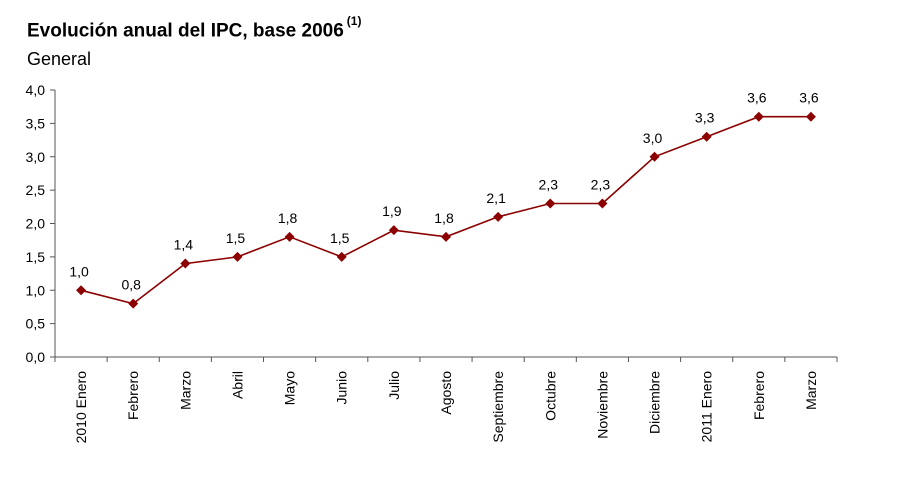 The height and width of the screenshot is (481, 898). What do you see at coordinates (81, 407) in the screenshot?
I see `x-tick-label: 2010 Enero` at bounding box center [81, 407].